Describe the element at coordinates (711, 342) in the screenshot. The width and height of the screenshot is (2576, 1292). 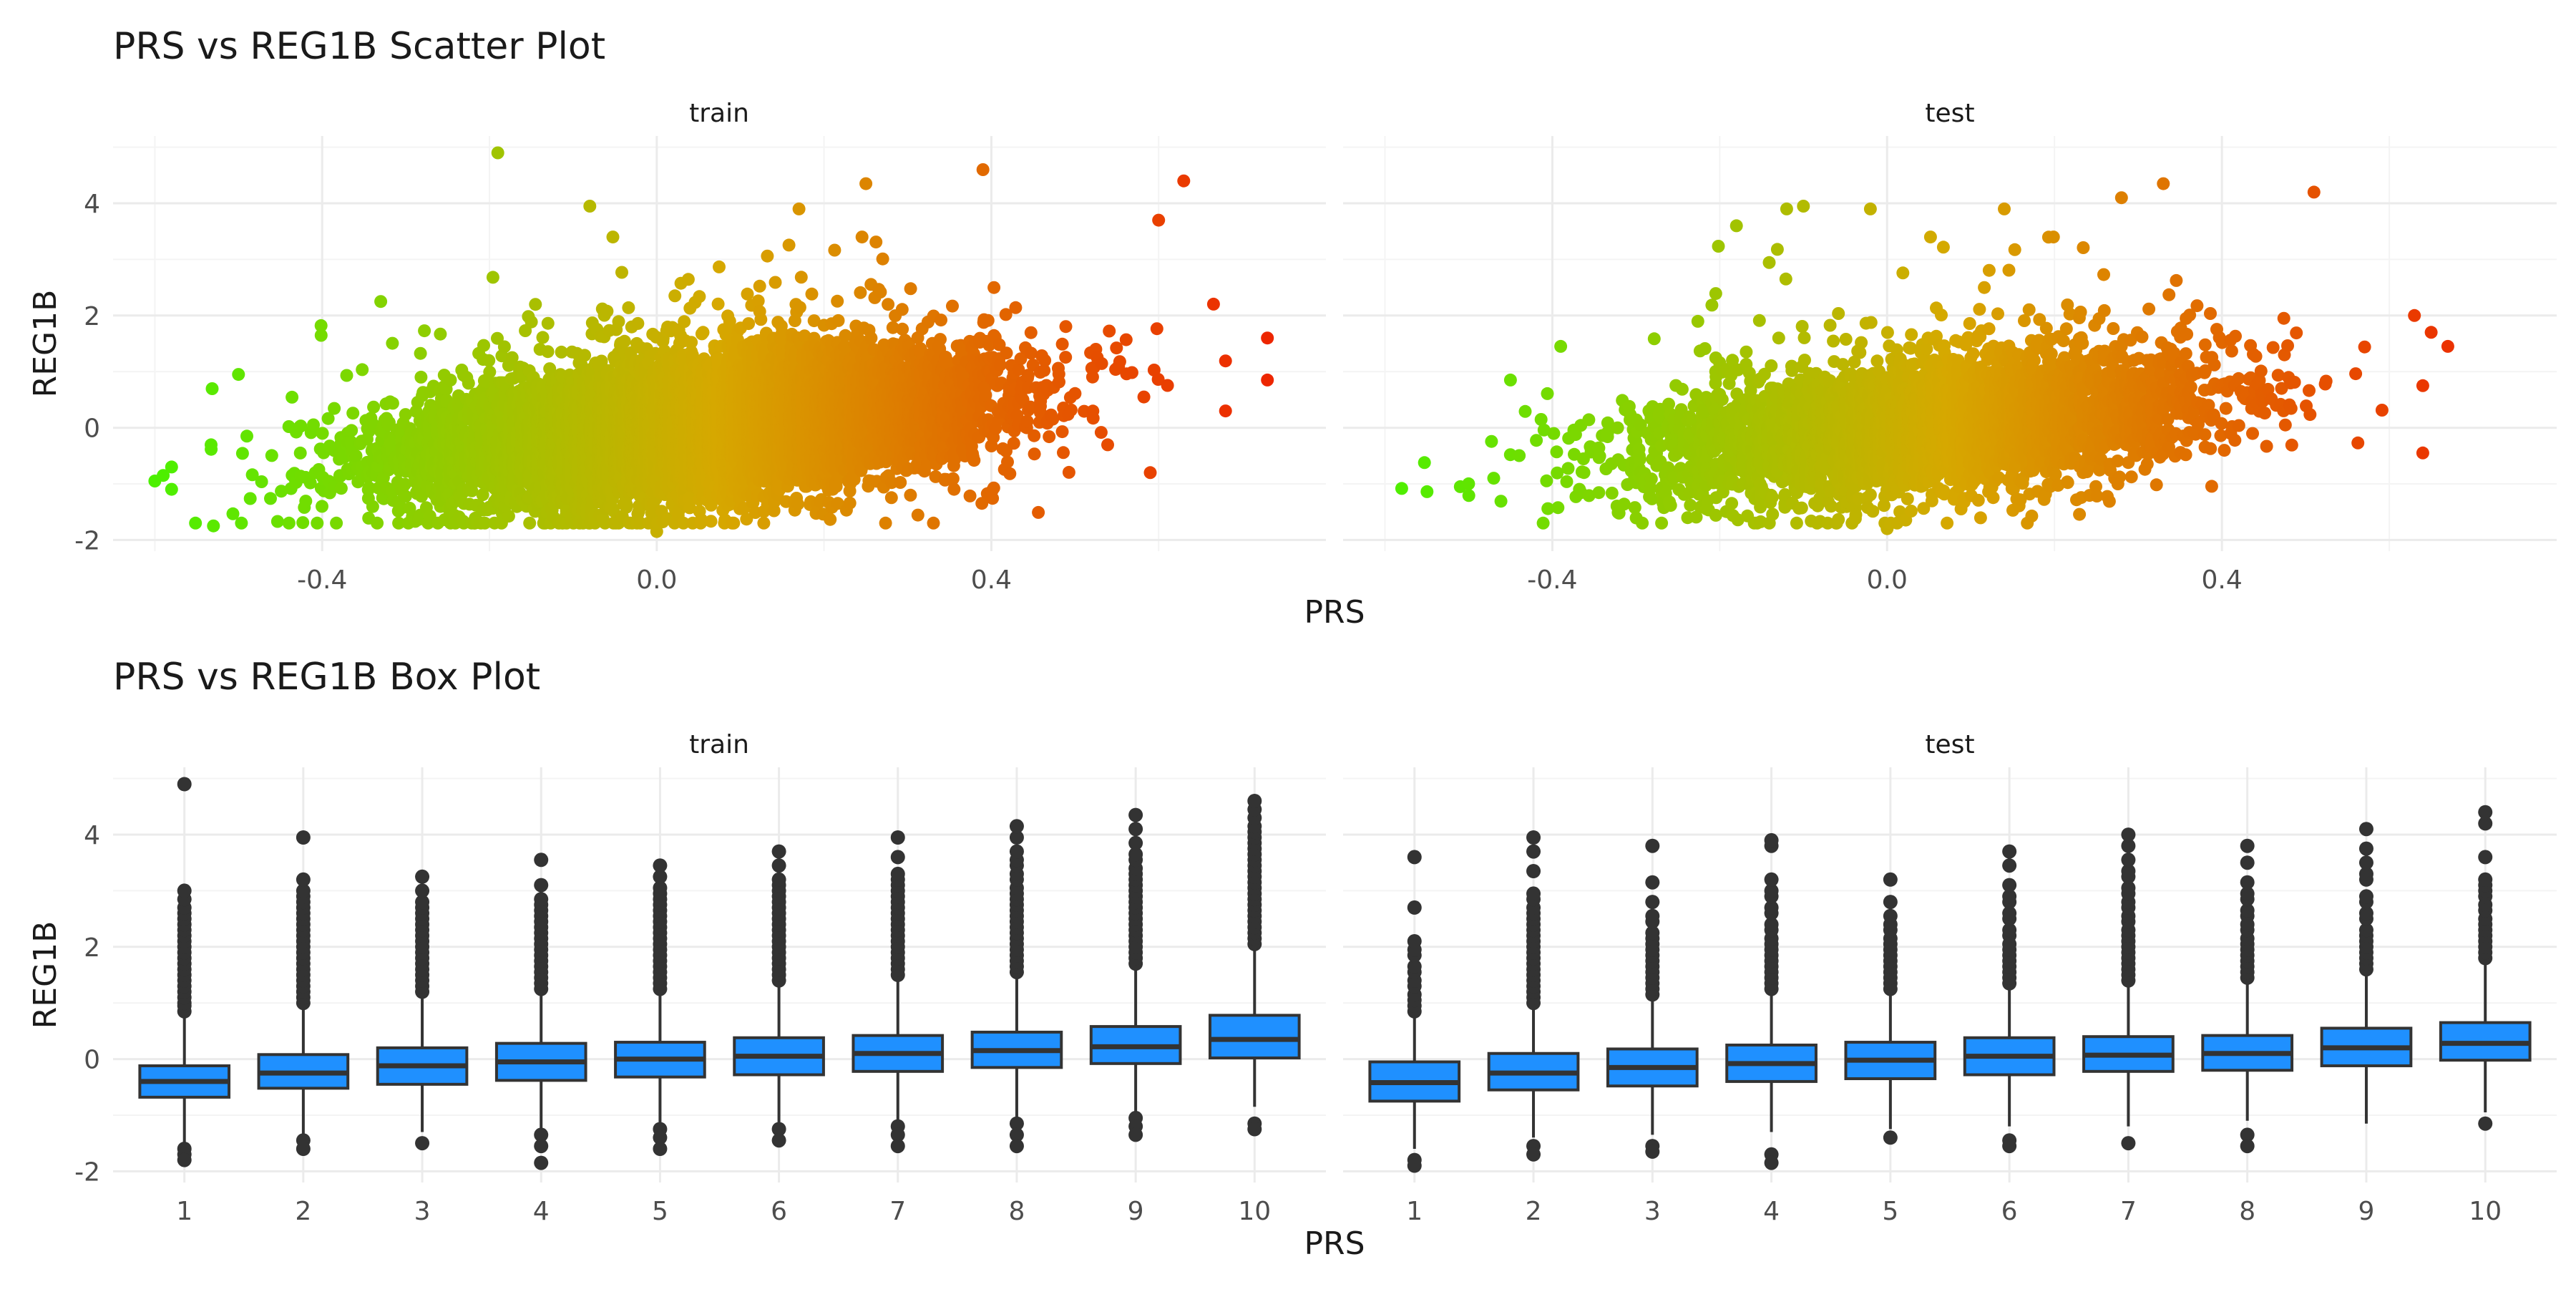
I see `scatter-points-train` at that location.